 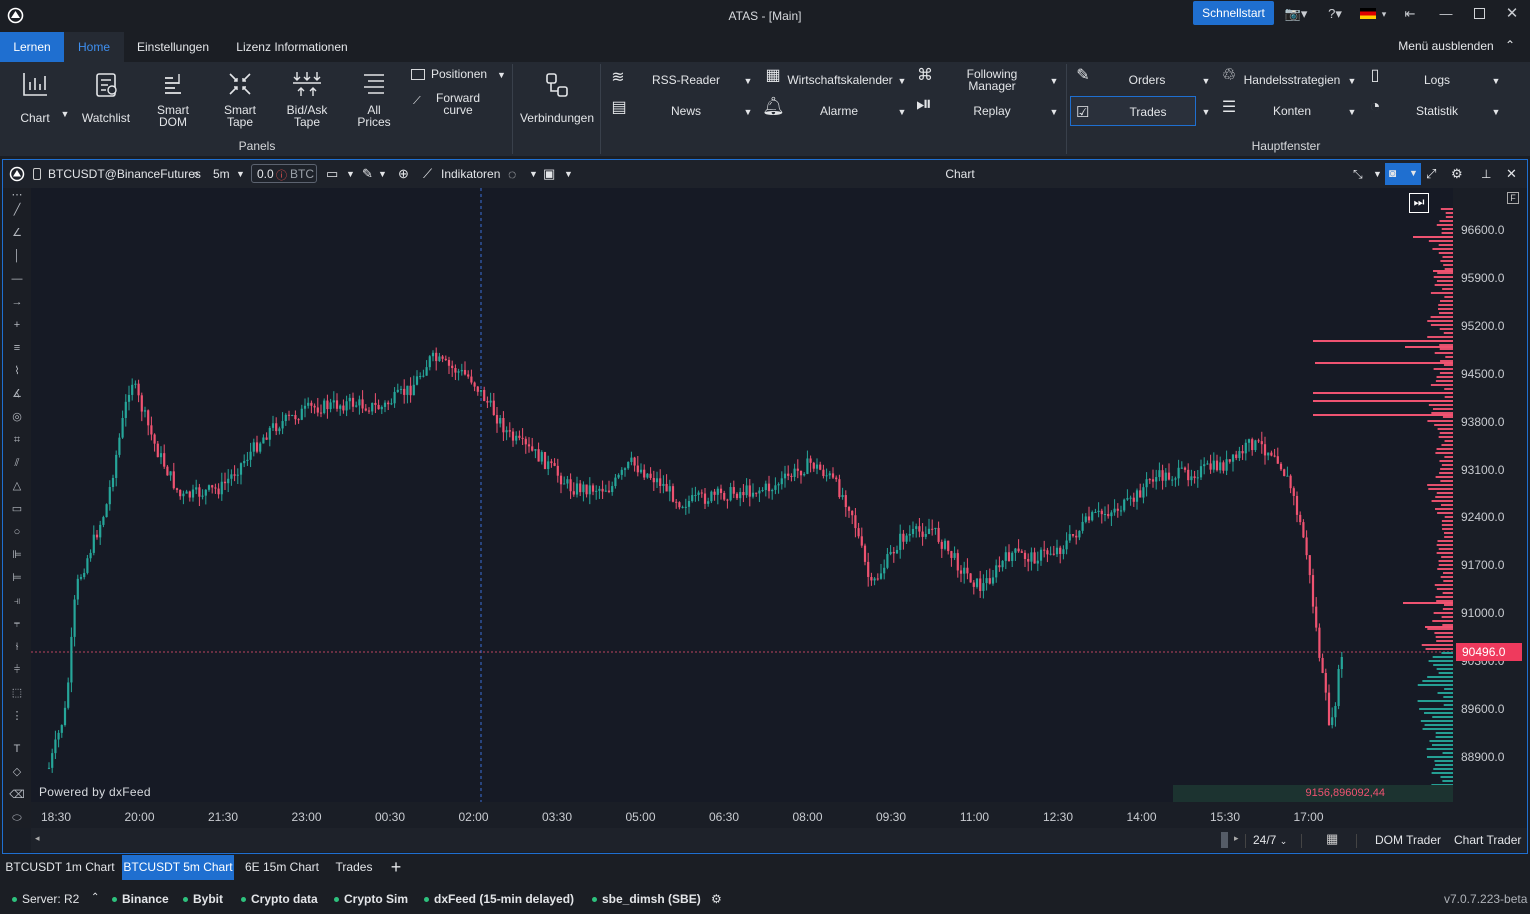 I want to click on vertical-line-icon: │, so click(x=17, y=256).